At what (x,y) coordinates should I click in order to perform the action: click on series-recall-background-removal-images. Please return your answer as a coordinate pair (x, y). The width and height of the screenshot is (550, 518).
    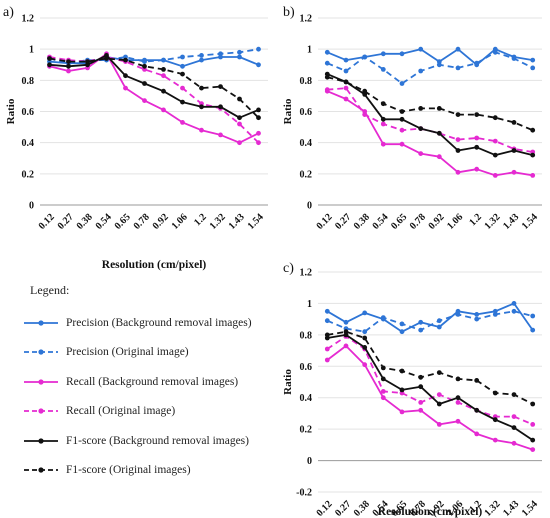
    Looking at the image, I should click on (154, 98).